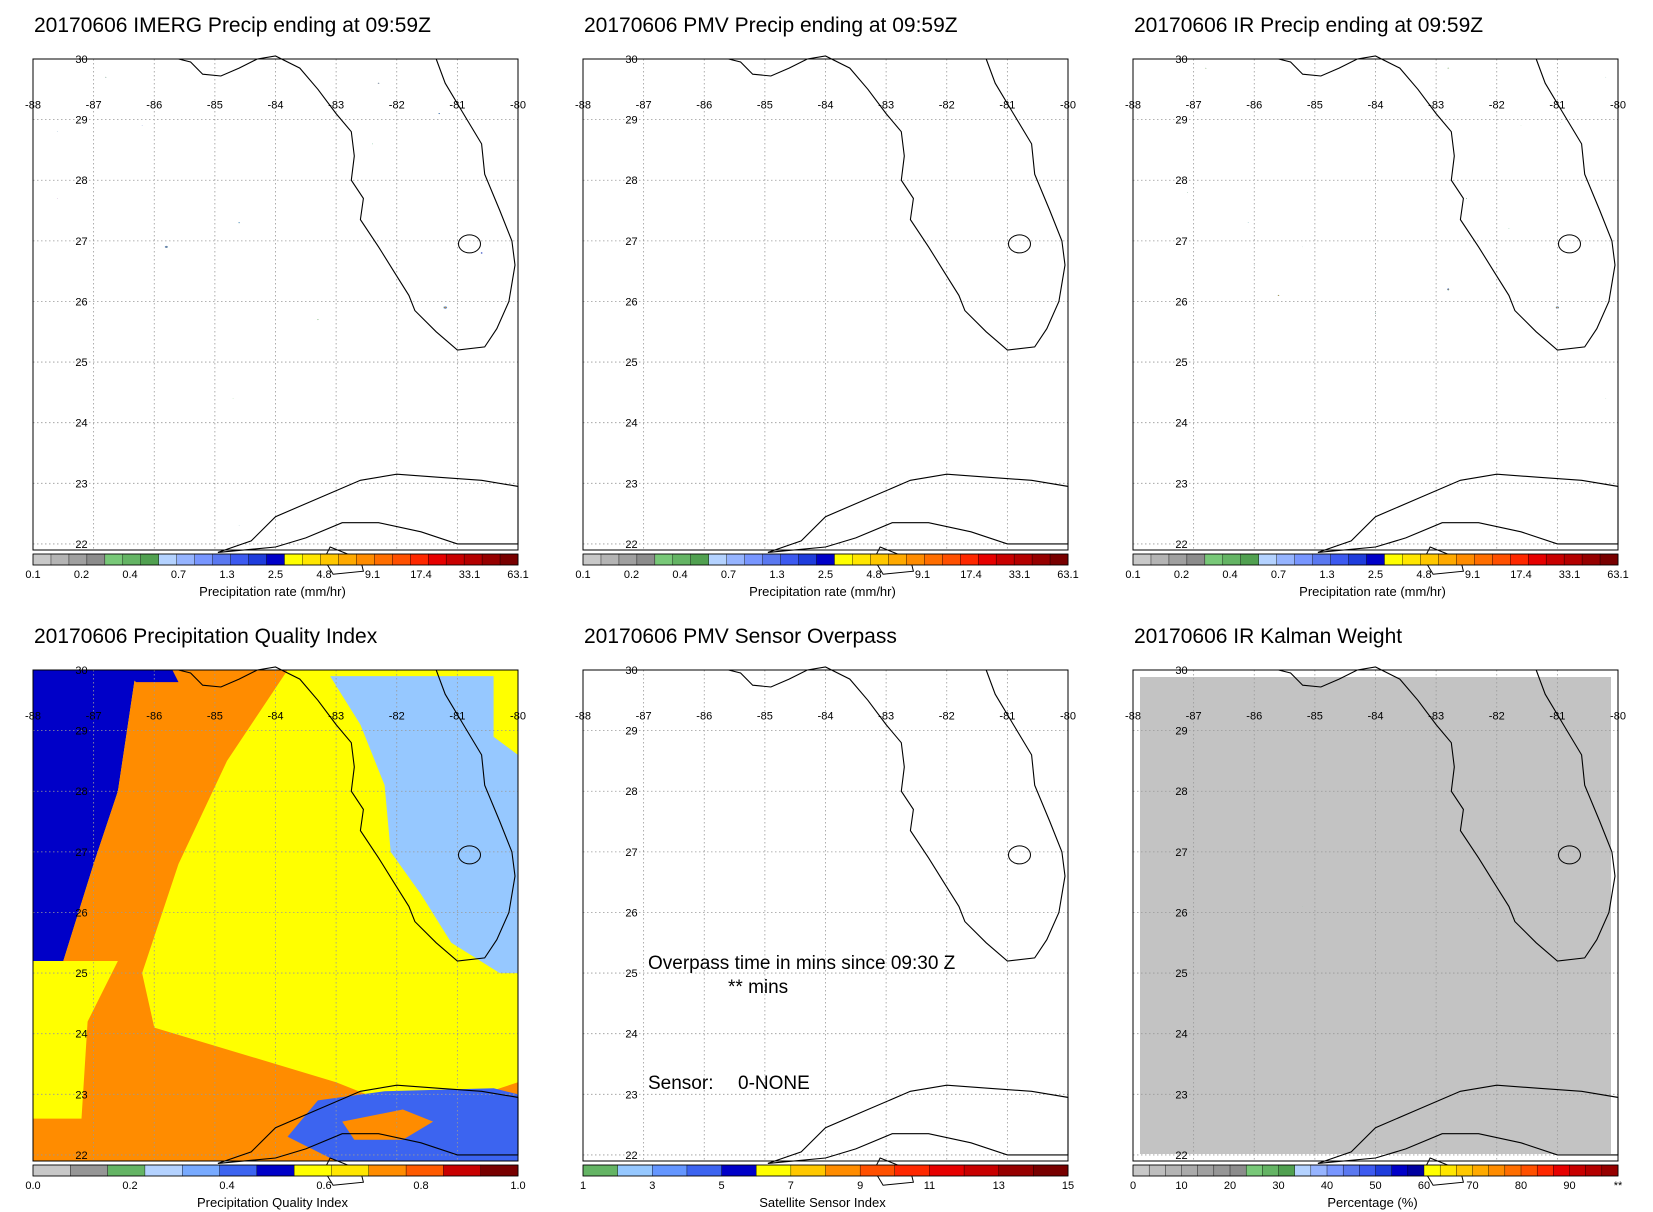 The height and width of the screenshot is (1212, 1653). What do you see at coordinates (1617, 575) in the screenshot?
I see `colorbar-tick-label: 63.1` at bounding box center [1617, 575].